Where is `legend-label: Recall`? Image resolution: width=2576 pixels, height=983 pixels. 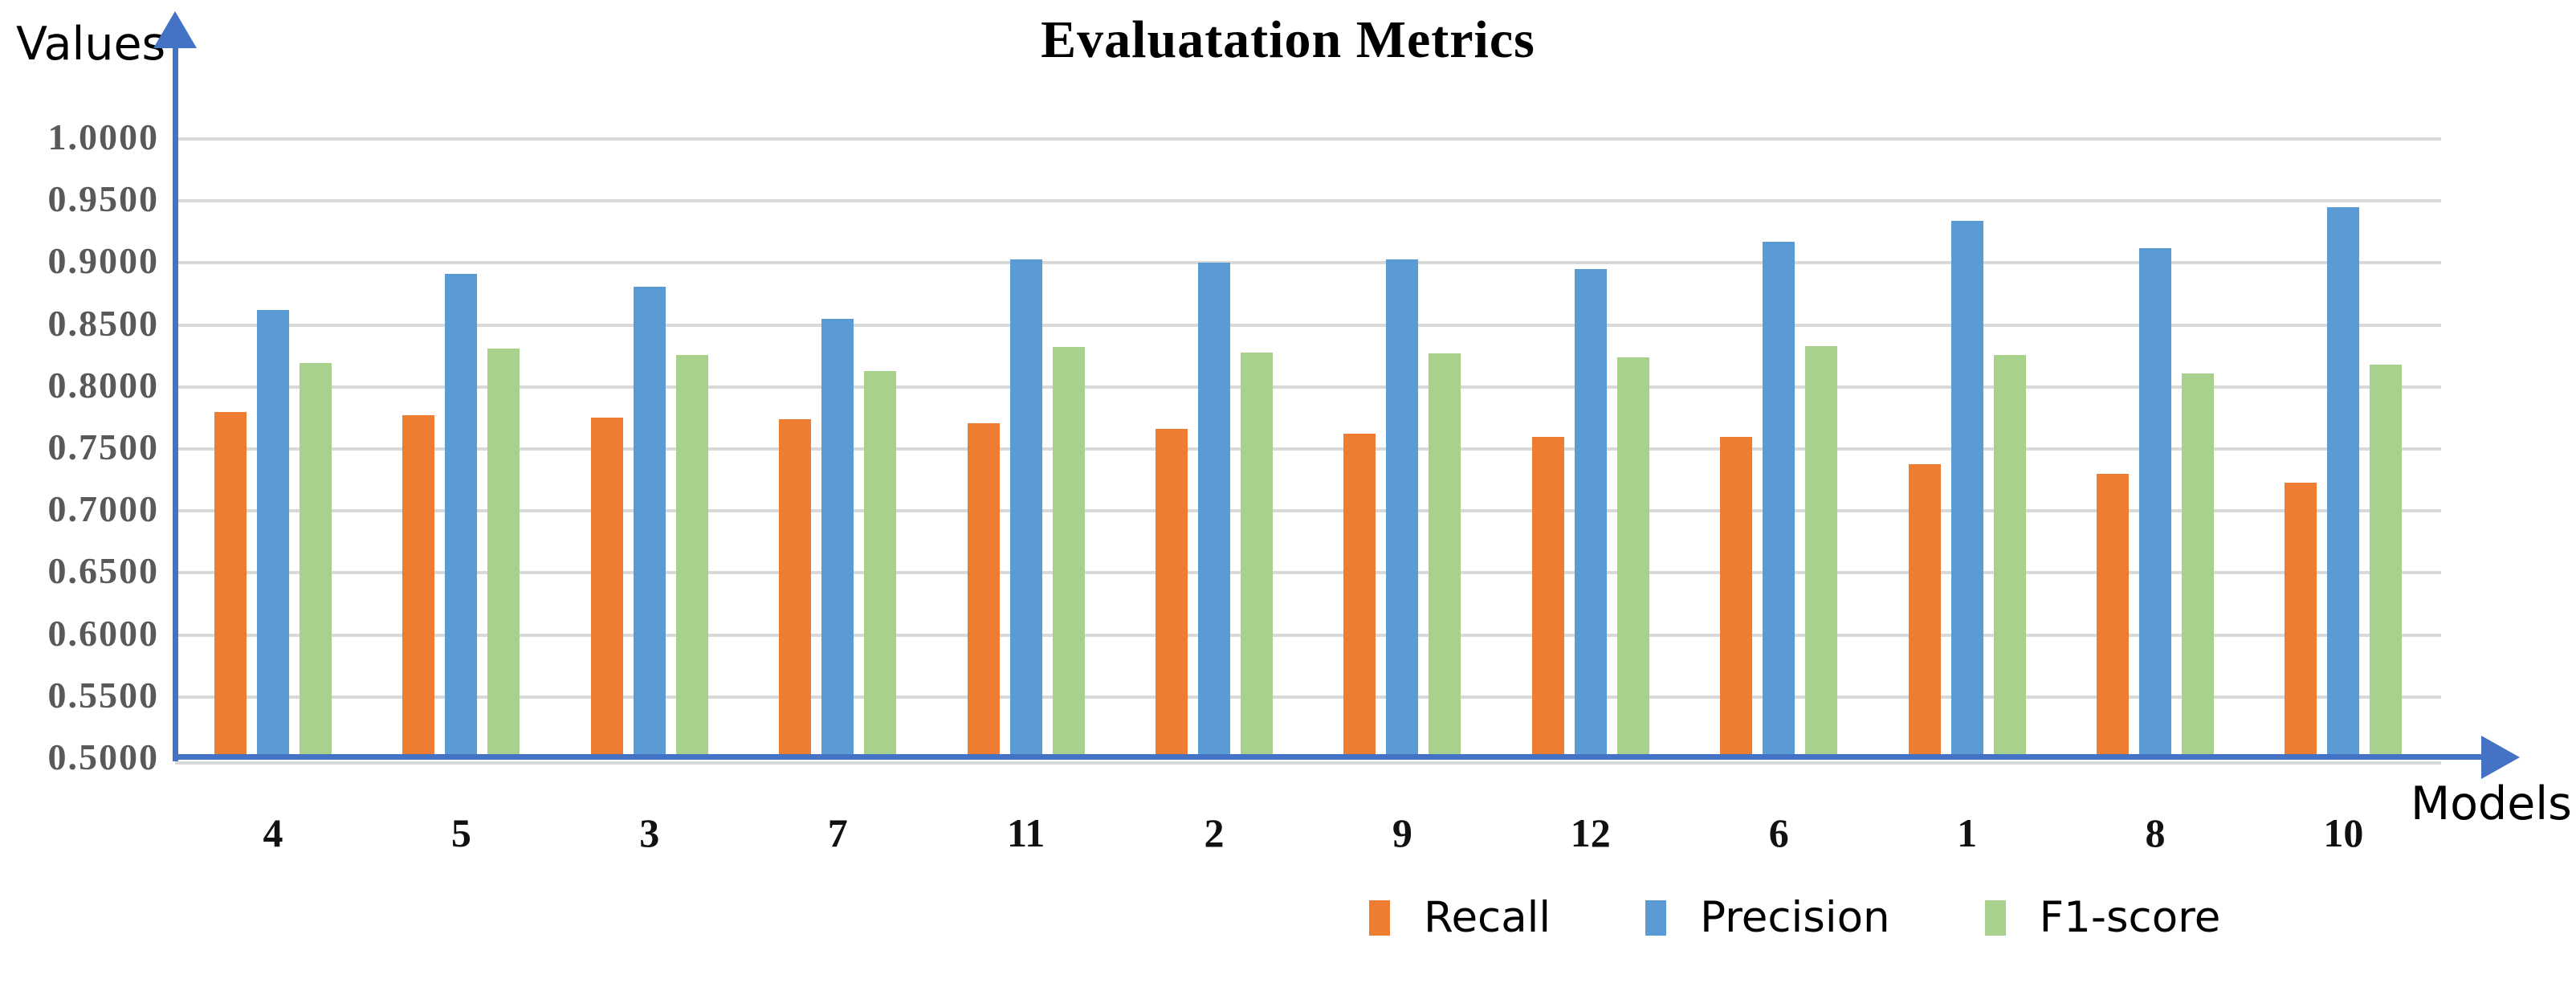
legend-label: Recall is located at coordinates (1487, 917).